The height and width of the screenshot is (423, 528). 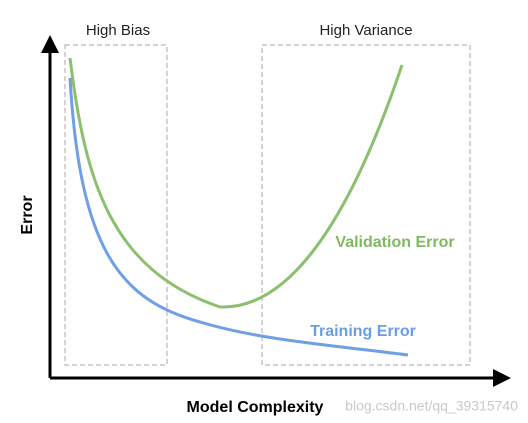 I want to click on region-label: High Bias, so click(x=118, y=30).